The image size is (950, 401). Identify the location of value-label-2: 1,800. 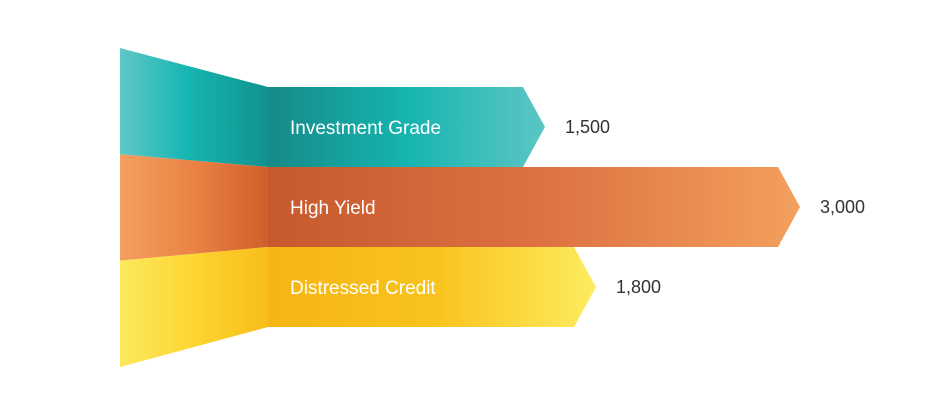
(638, 287).